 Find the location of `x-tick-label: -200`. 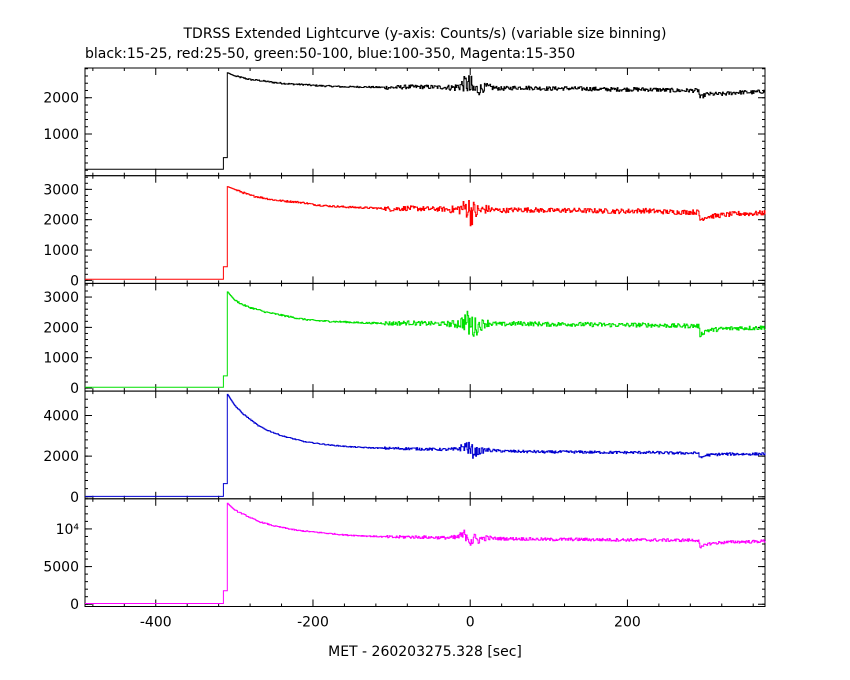

x-tick-label: -200 is located at coordinates (313, 623).